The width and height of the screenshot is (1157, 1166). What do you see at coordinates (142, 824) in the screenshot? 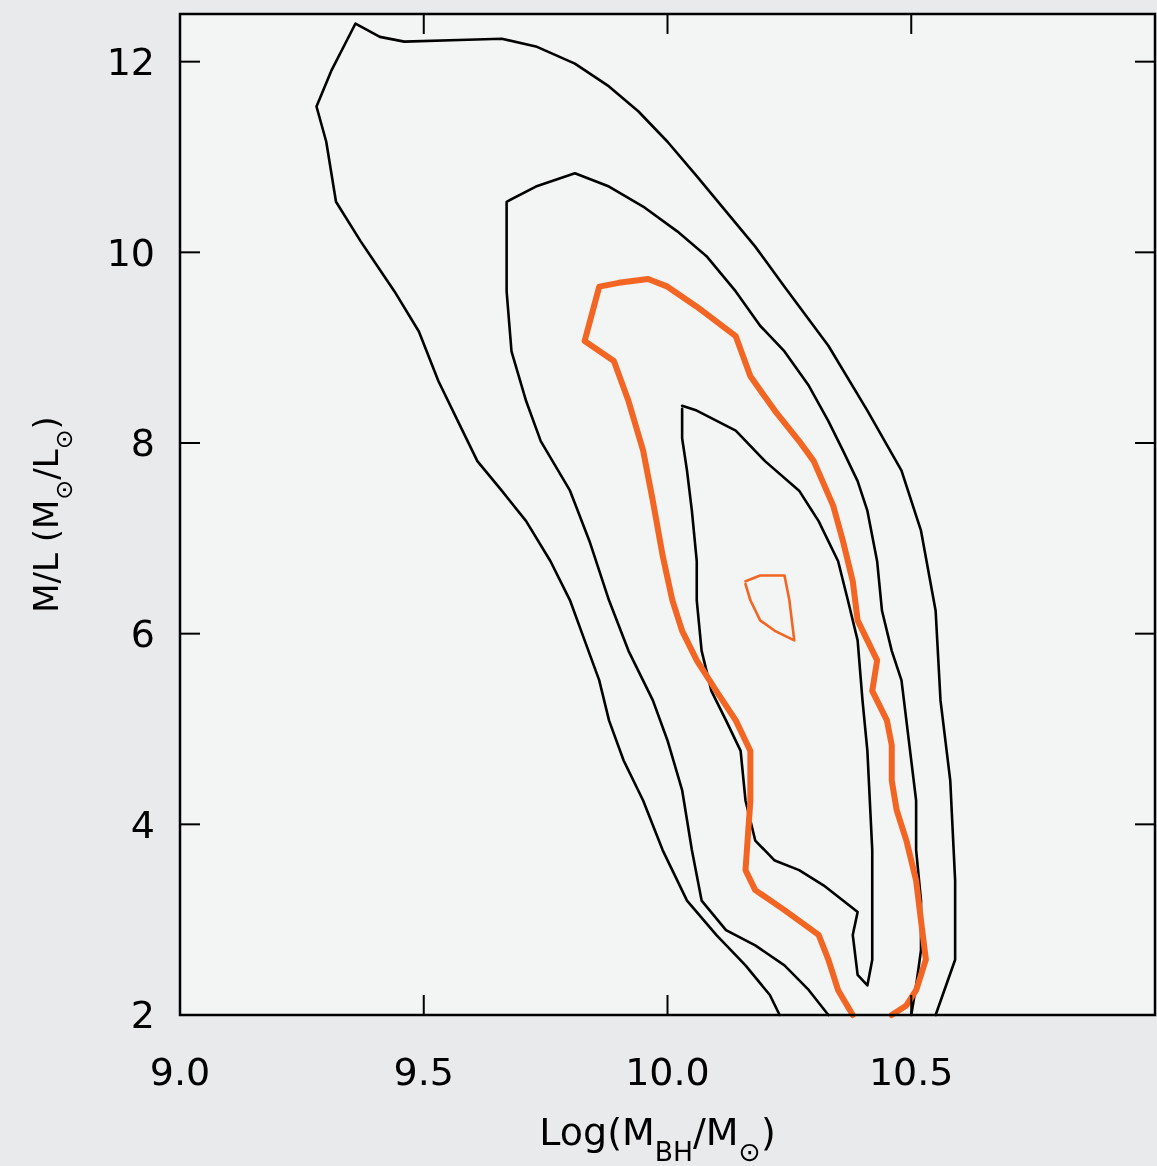
I see `y-tick-label: 4` at bounding box center [142, 824].